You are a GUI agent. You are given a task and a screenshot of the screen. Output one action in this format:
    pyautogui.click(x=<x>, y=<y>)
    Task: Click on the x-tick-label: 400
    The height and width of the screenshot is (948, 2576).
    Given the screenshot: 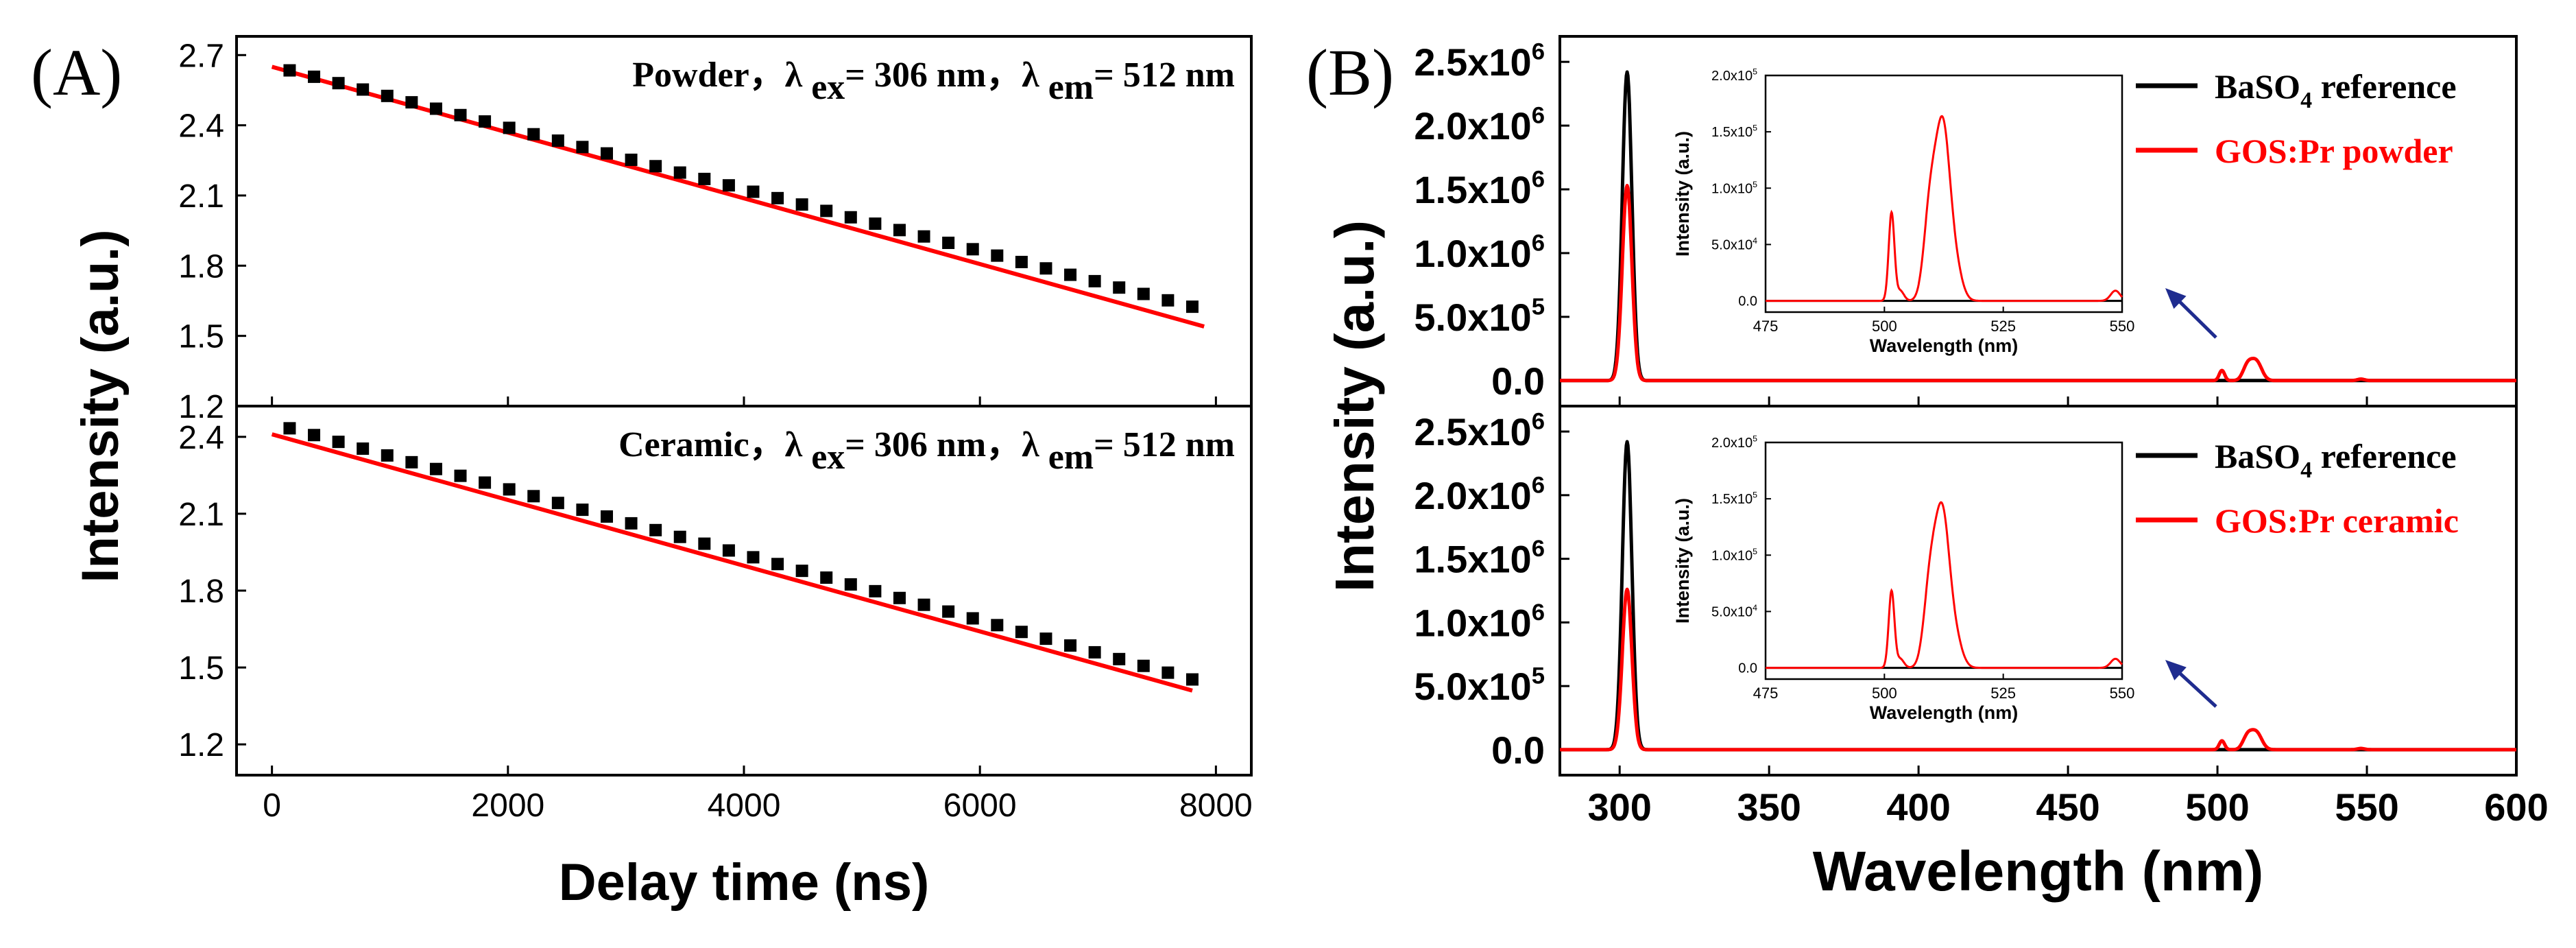 What is the action you would take?
    pyautogui.click(x=1918, y=807)
    